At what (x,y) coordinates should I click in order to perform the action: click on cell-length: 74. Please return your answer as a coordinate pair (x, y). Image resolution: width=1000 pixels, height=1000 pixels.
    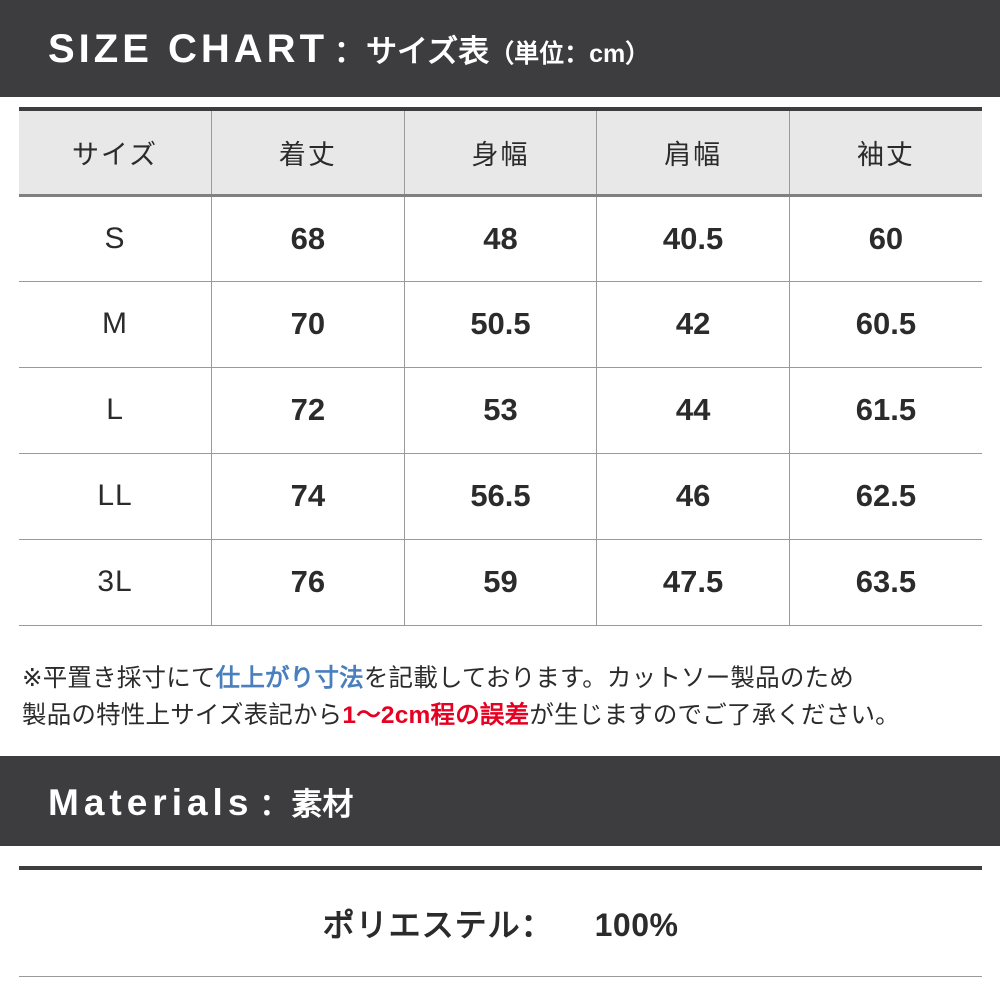
    Looking at the image, I should click on (308, 496).